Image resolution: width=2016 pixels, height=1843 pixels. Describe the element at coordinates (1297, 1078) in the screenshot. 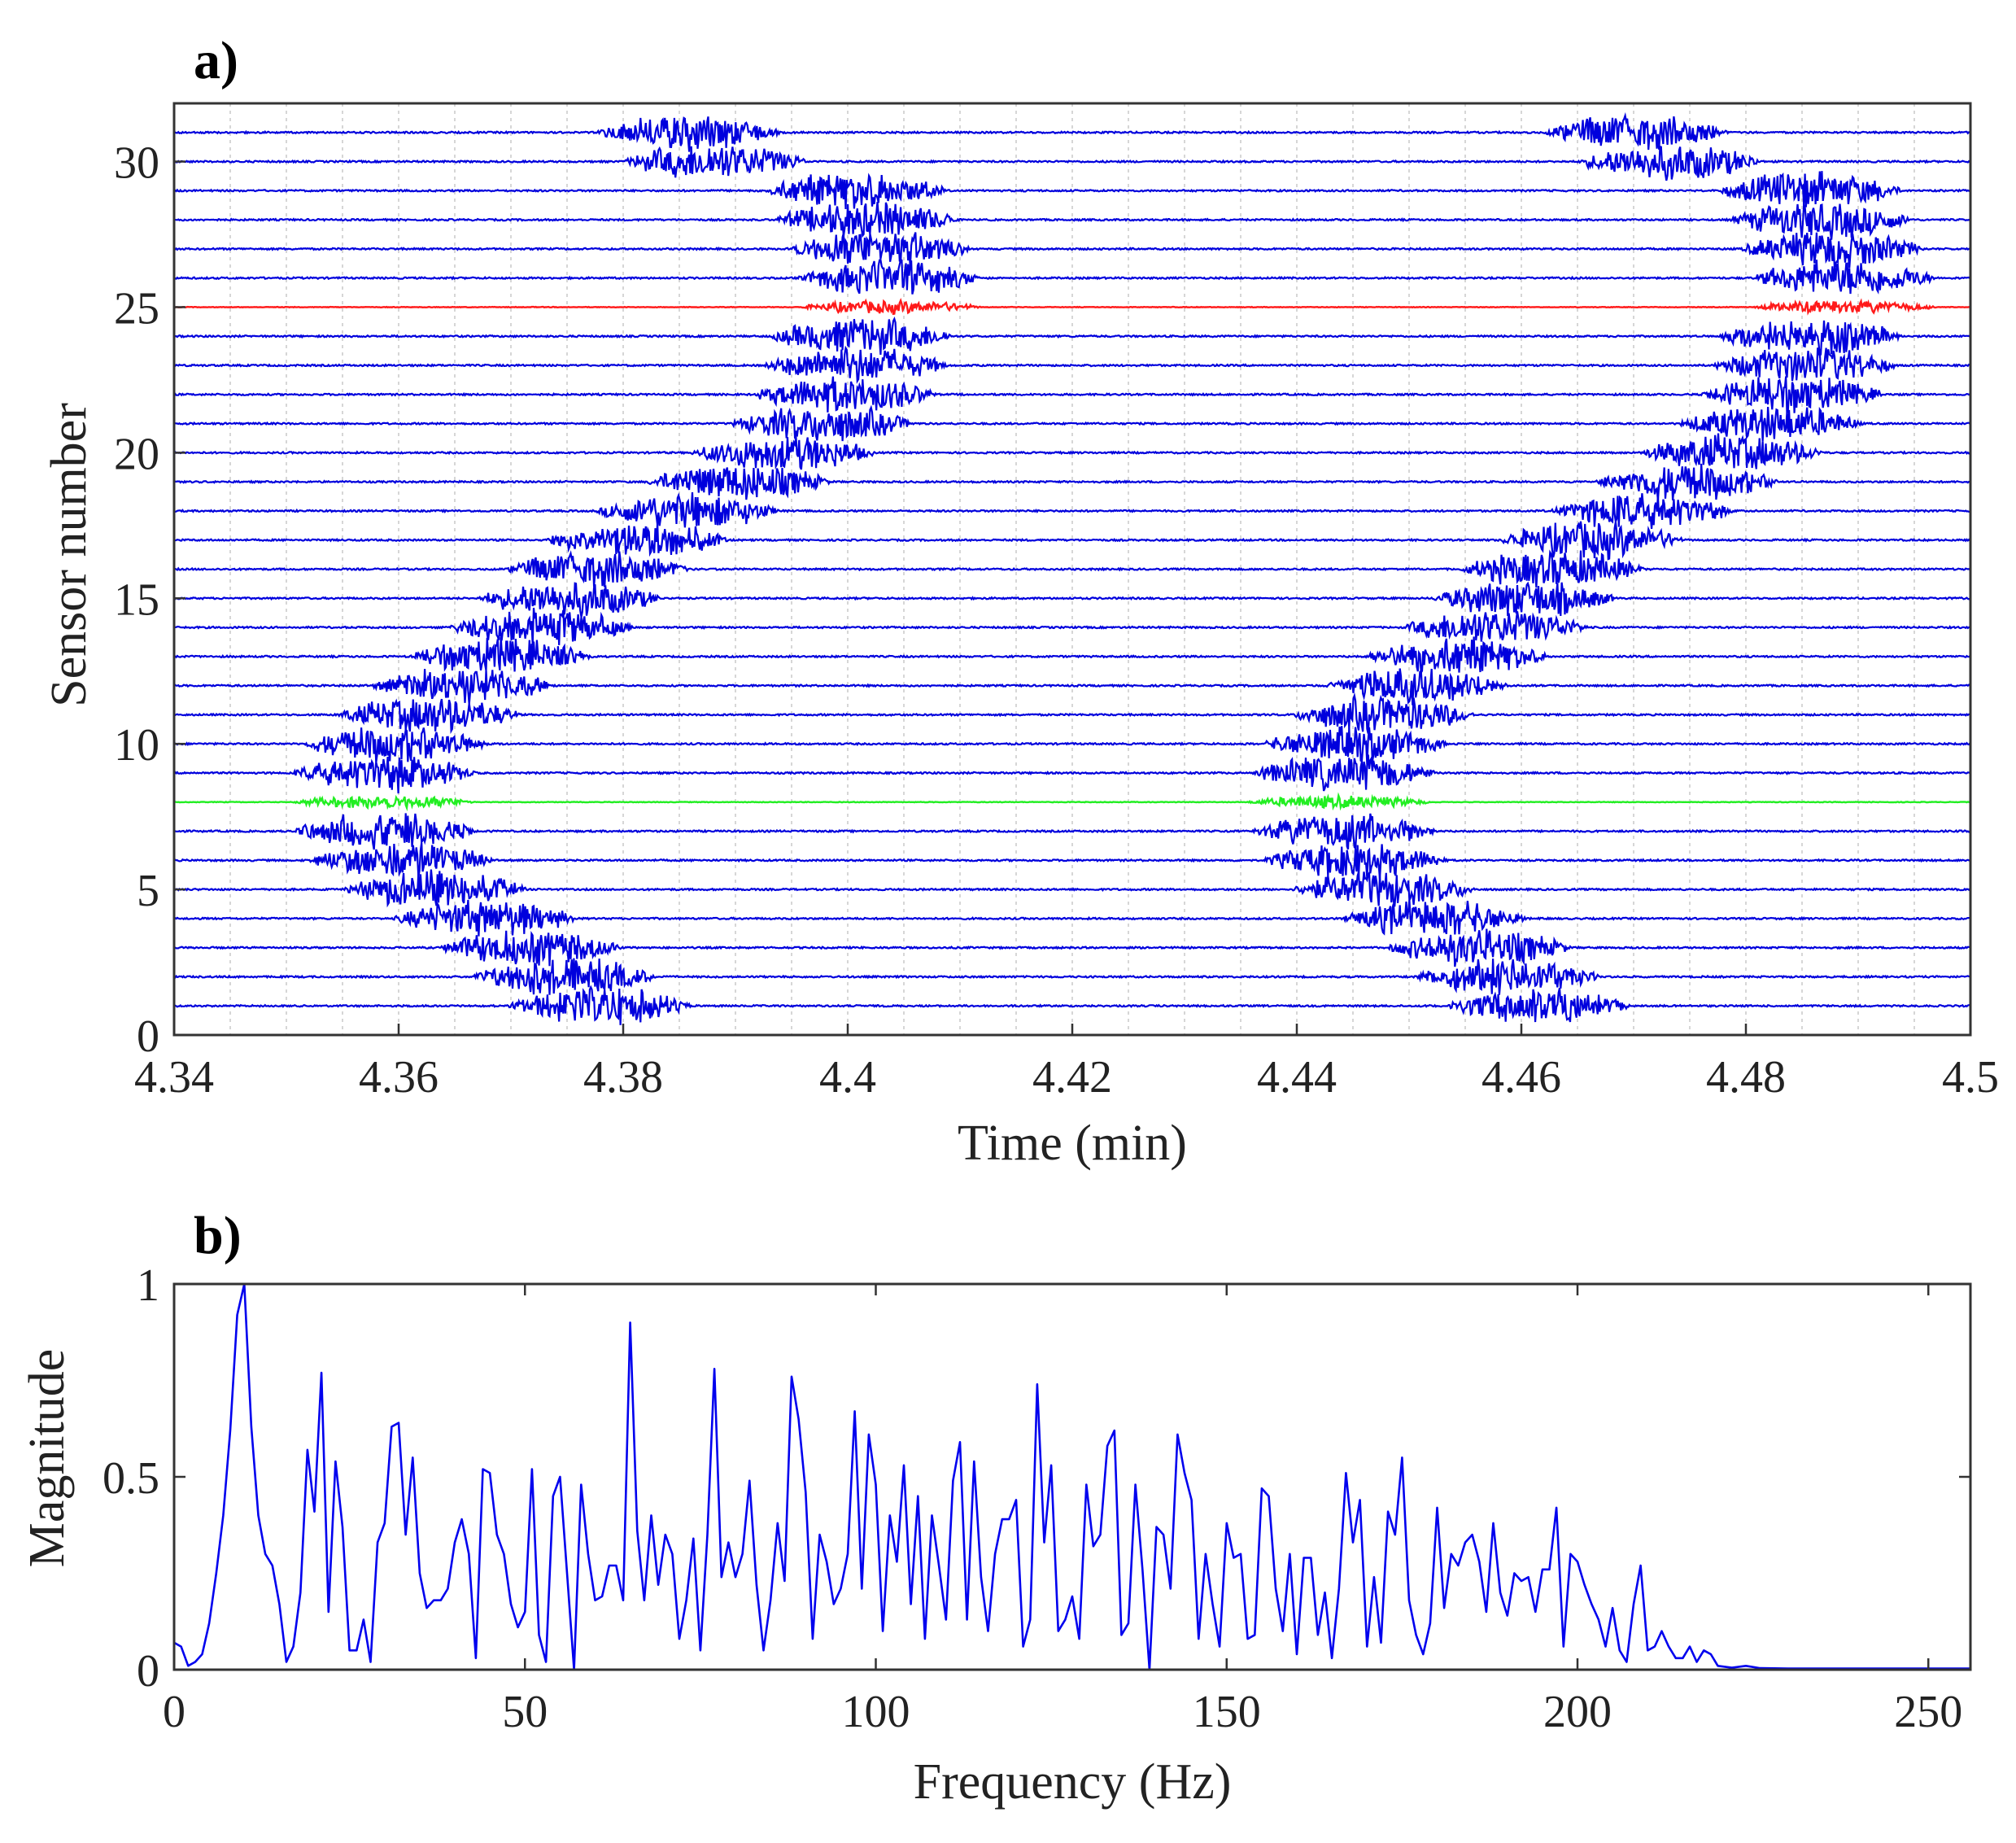

I see `x-tick-label: 4.44` at that location.